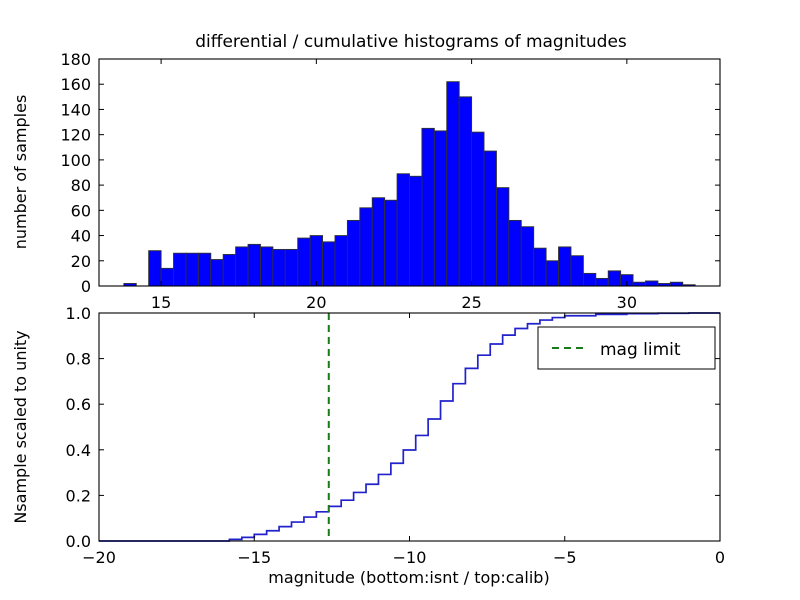  What do you see at coordinates (78, 450) in the screenshot?
I see `bottom-y-tick-label: 0.4` at bounding box center [78, 450].